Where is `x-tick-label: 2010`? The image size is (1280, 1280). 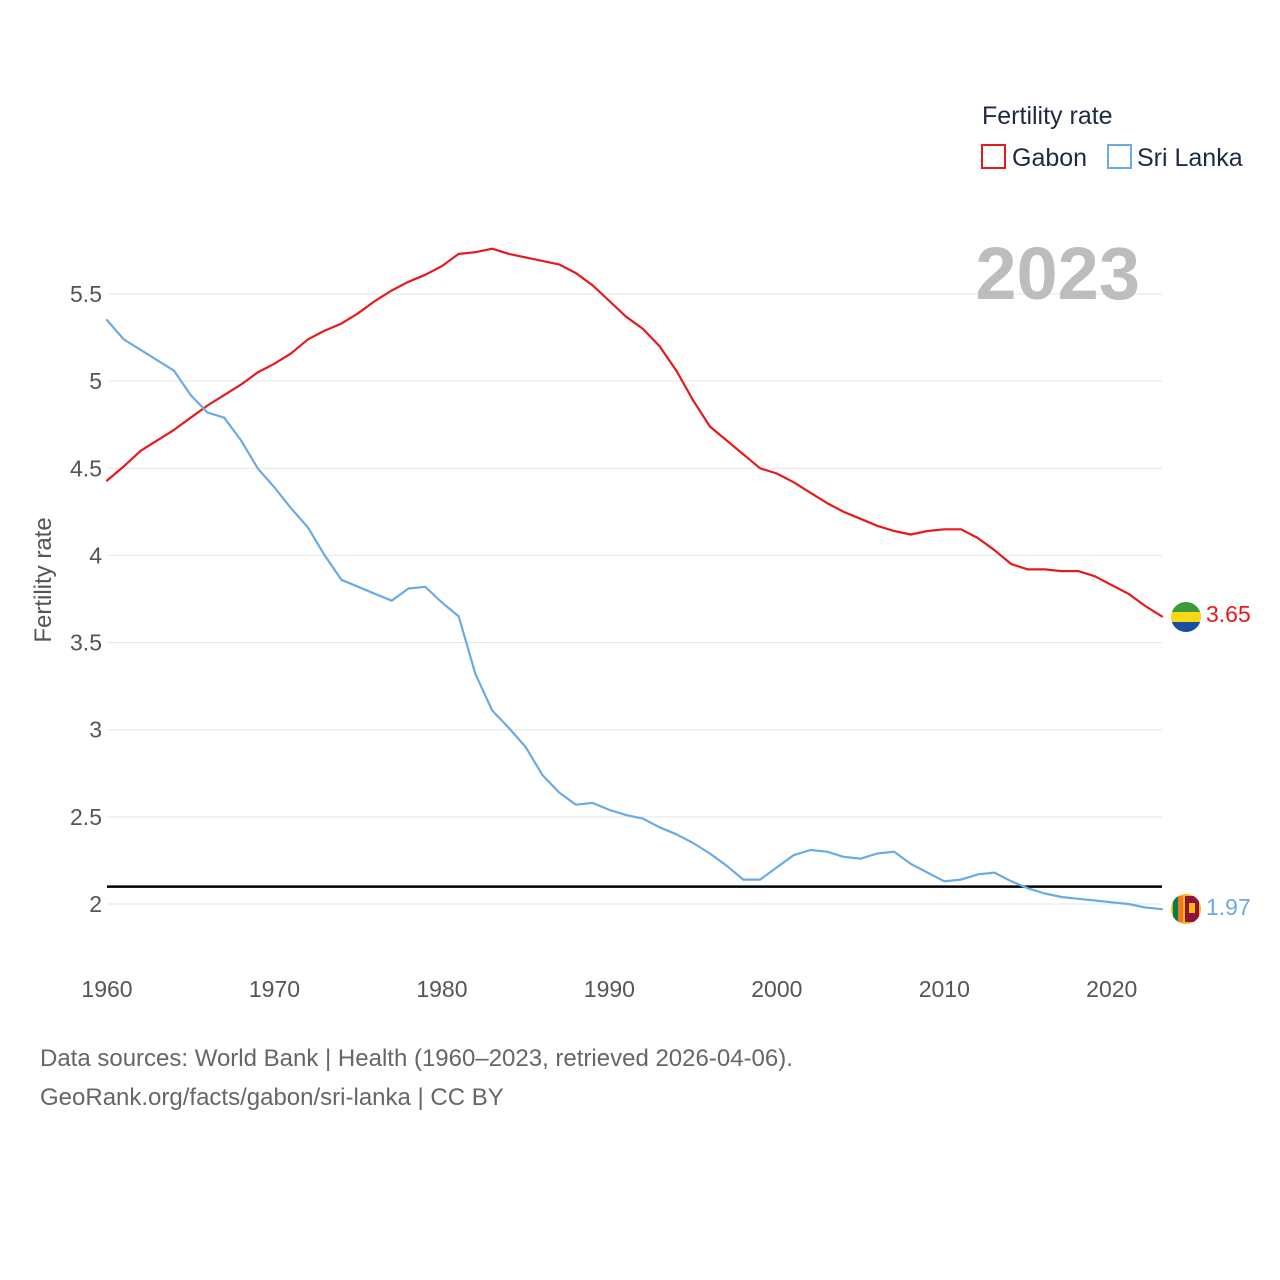
x-tick-label: 2010 is located at coordinates (944, 989).